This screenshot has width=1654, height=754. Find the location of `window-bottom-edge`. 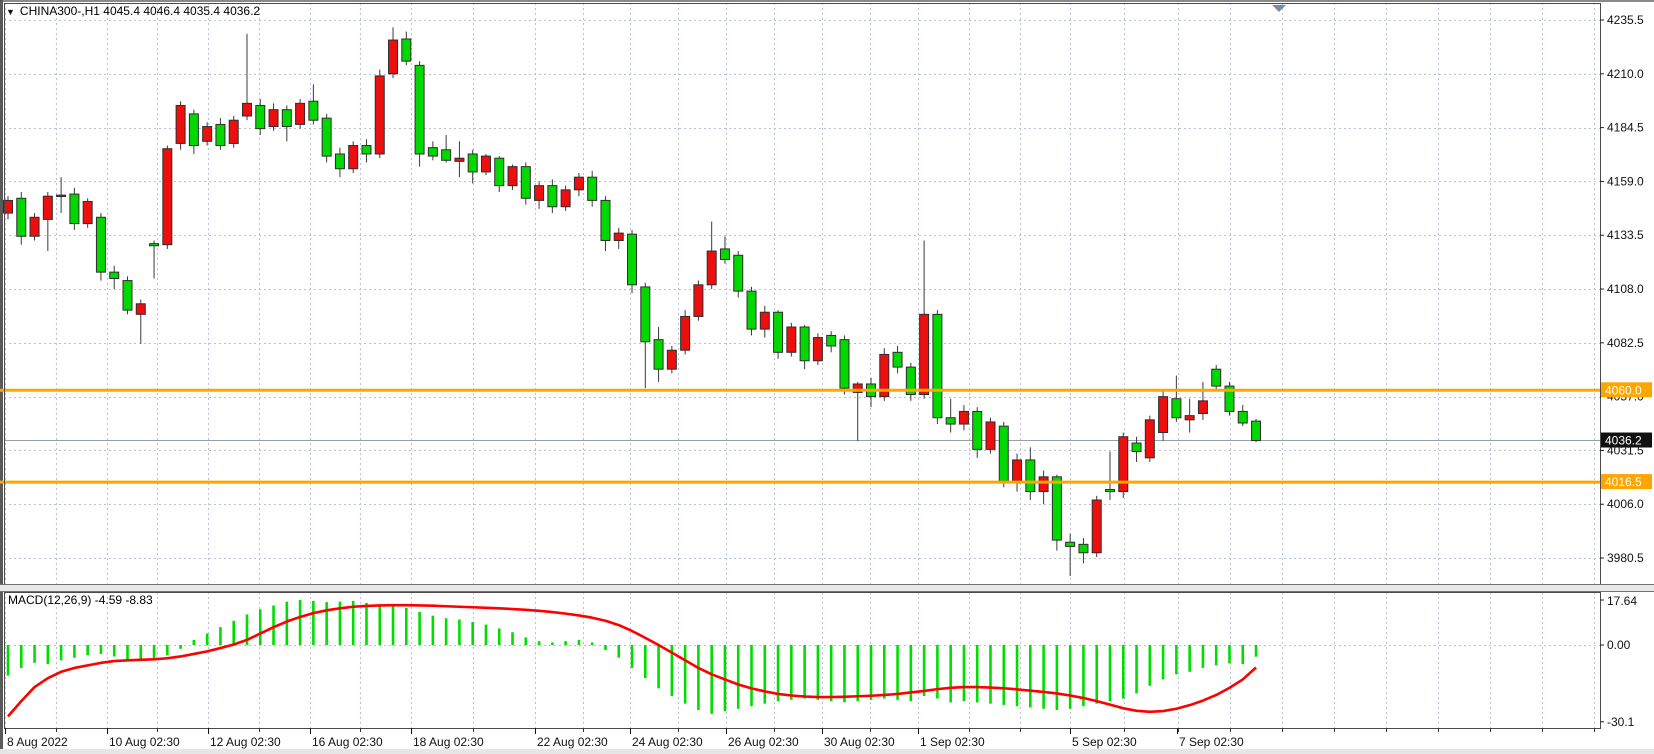

window-bottom-edge is located at coordinates (827, 751).